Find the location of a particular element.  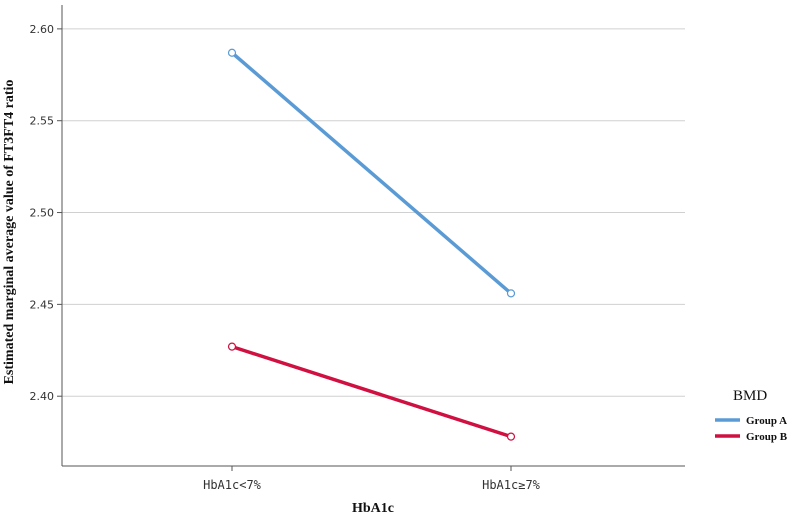

x-axis: HbA1c<7% HbA1c≥7% is located at coordinates (373, 478).